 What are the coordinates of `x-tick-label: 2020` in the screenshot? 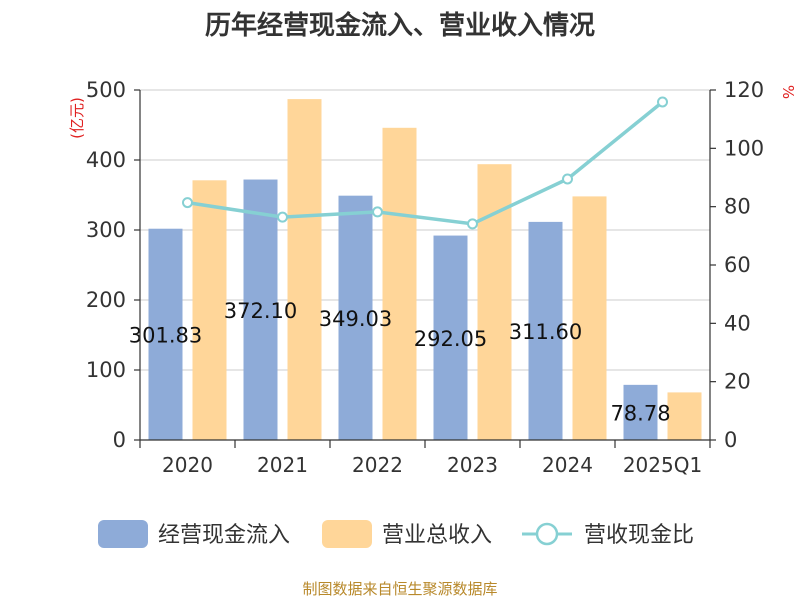 It's located at (187, 465).